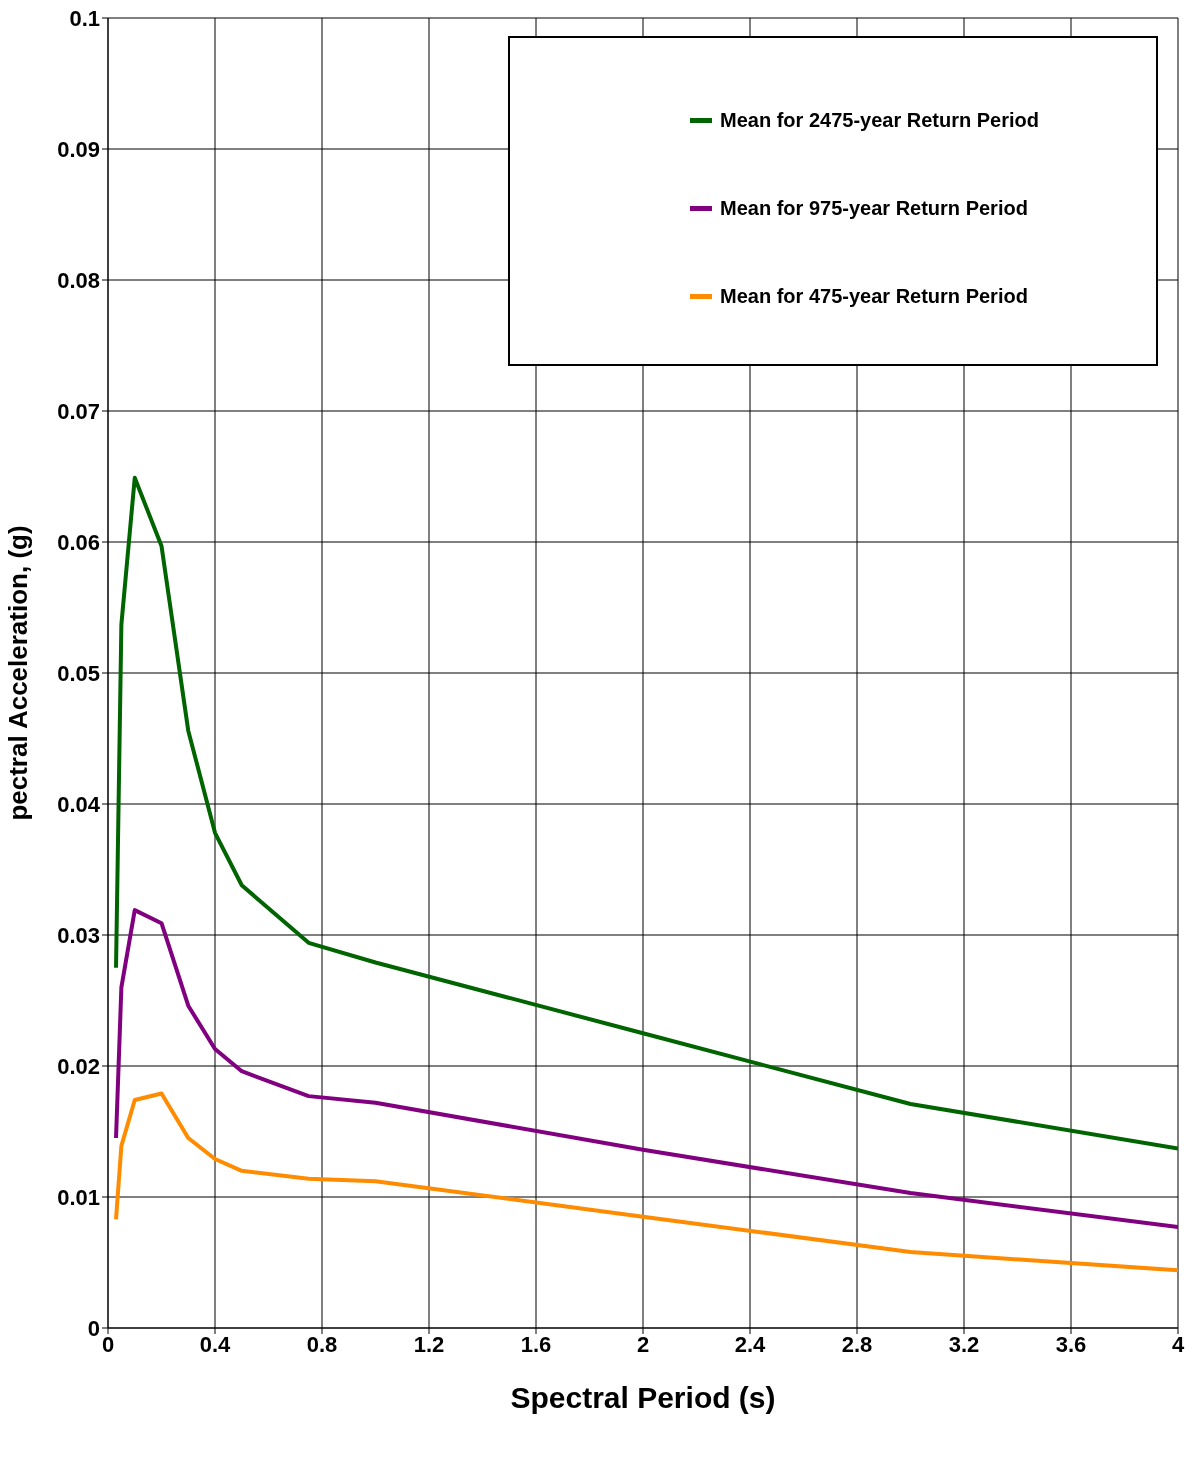  What do you see at coordinates (78, 1066) in the screenshot?
I see `y-tick-label: 0.02` at bounding box center [78, 1066].